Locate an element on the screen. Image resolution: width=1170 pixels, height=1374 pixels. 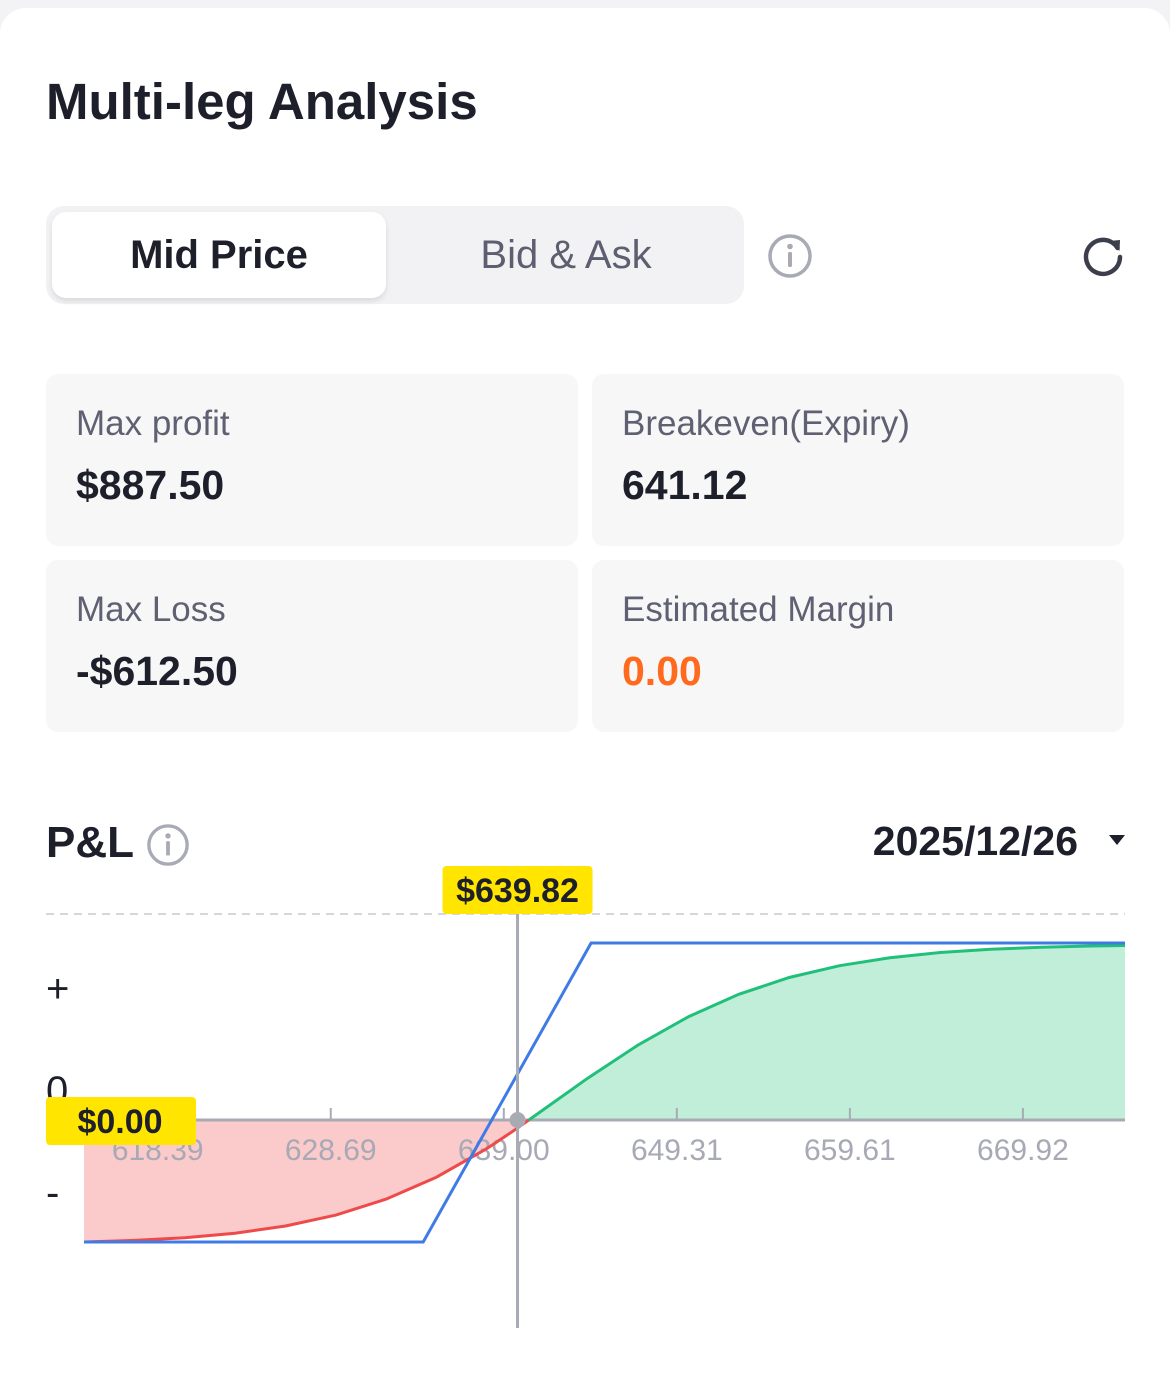
profit-area is located at coordinates (826, 1032).